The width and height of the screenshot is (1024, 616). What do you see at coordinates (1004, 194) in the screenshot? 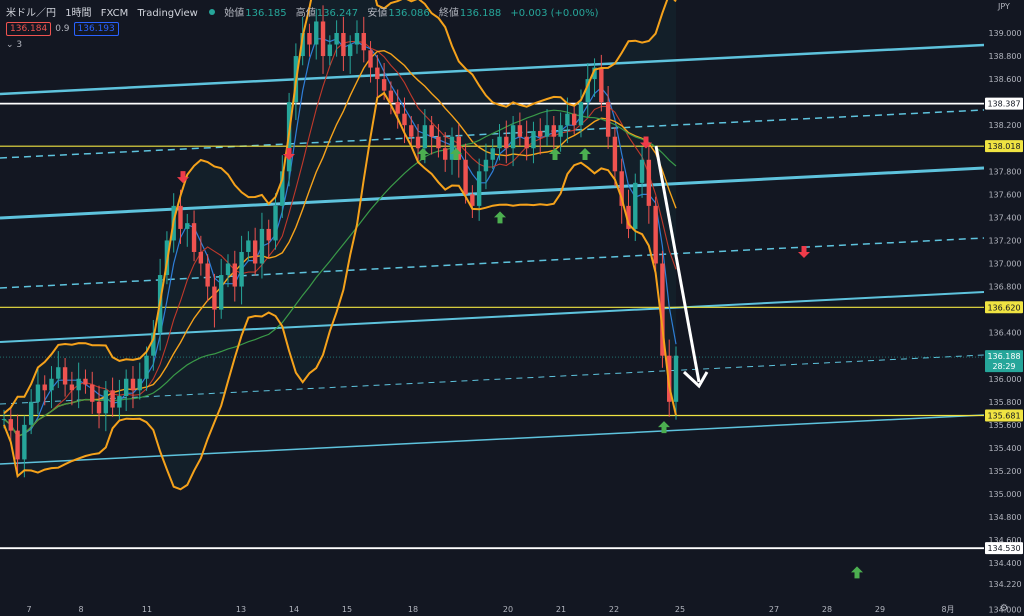
I see `y-tick-label: 137.600` at bounding box center [1004, 194].